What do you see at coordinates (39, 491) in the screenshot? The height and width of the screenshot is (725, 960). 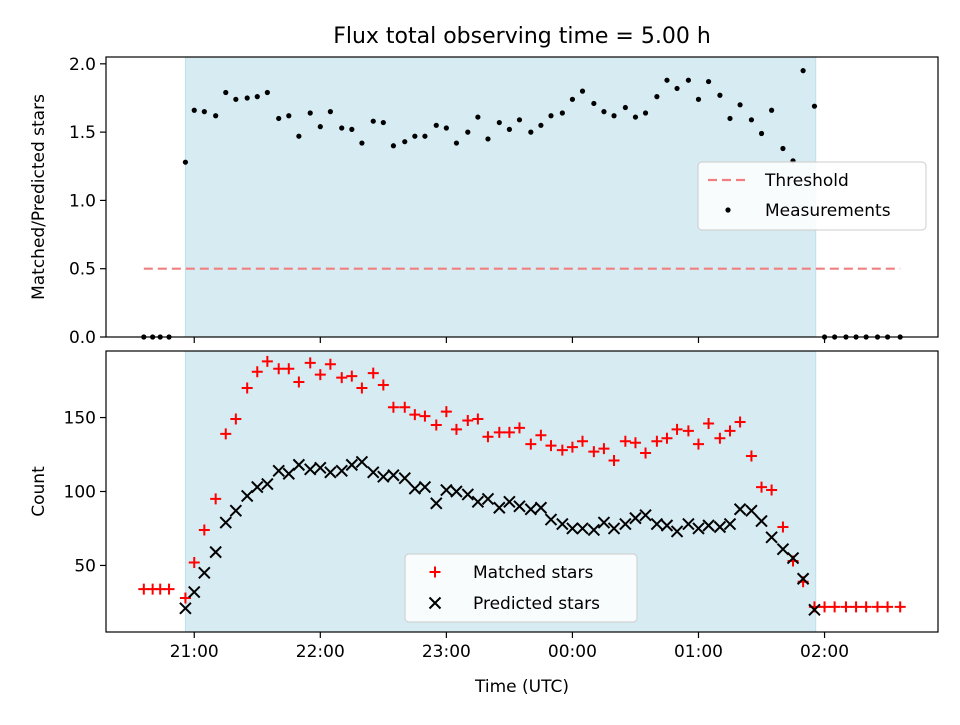 I see `bottom-y-axis-label: Count` at bounding box center [39, 491].